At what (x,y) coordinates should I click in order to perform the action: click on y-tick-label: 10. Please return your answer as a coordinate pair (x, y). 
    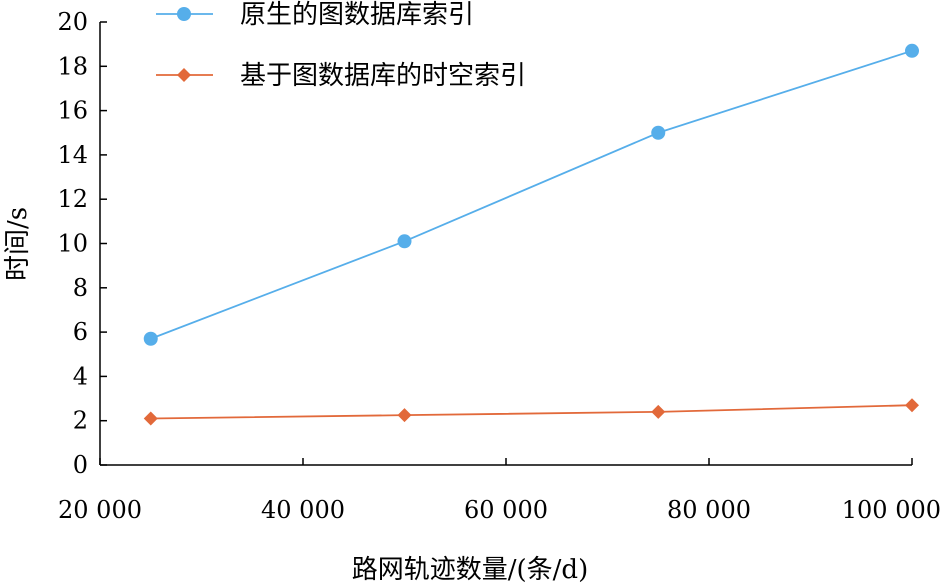
    Looking at the image, I should click on (72, 244).